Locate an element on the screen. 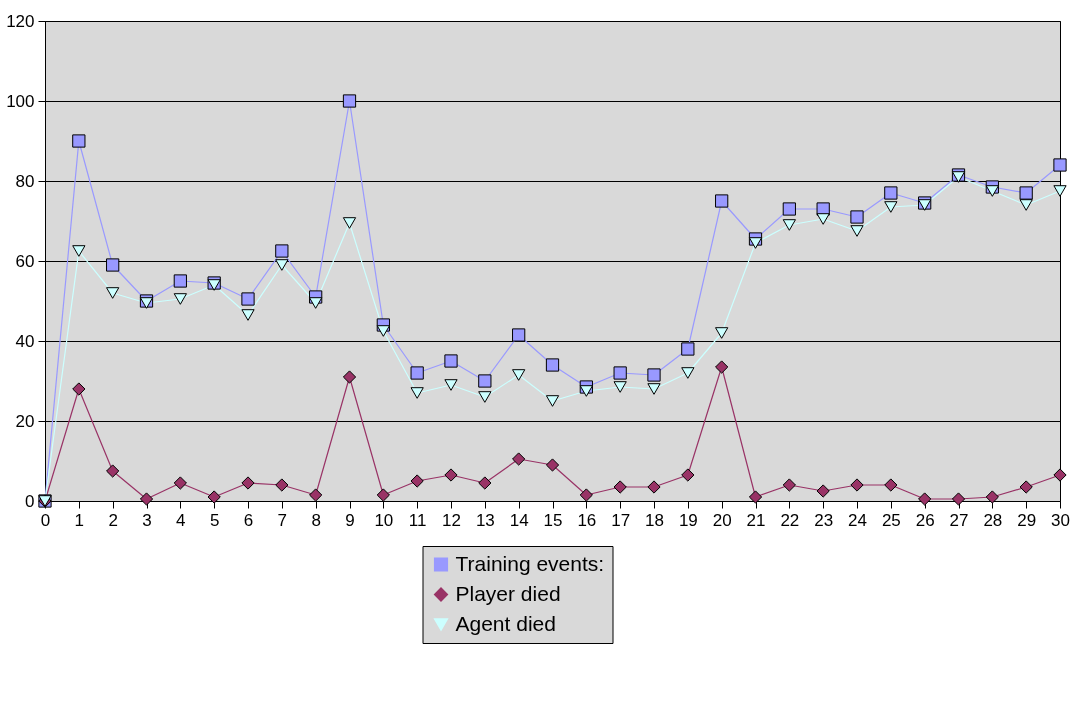 Image resolution: width=1091 pixels, height=709 pixels. x-tick-label: 15 is located at coordinates (553, 520).